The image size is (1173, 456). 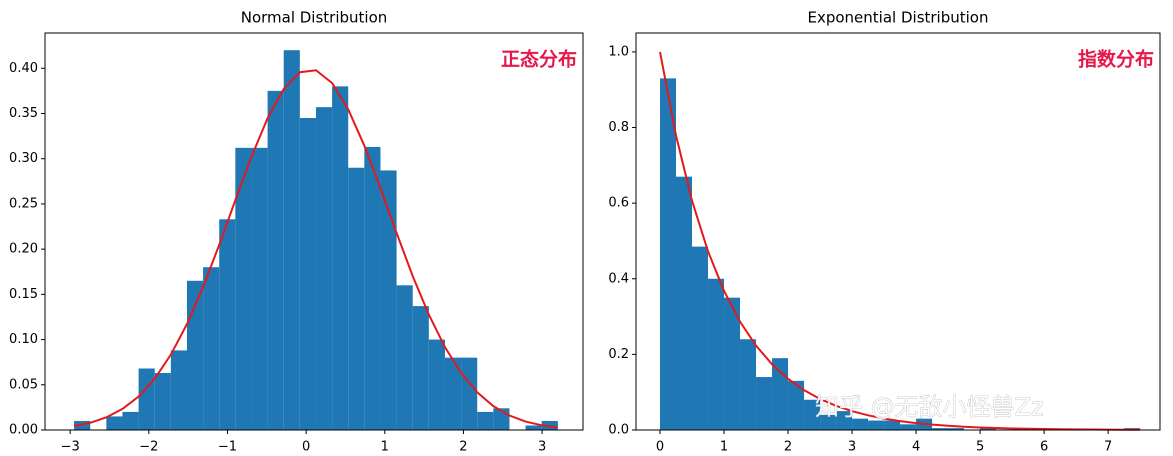 What do you see at coordinates (618, 354) in the screenshot?
I see `y-tick-label: 0.2` at bounding box center [618, 354].